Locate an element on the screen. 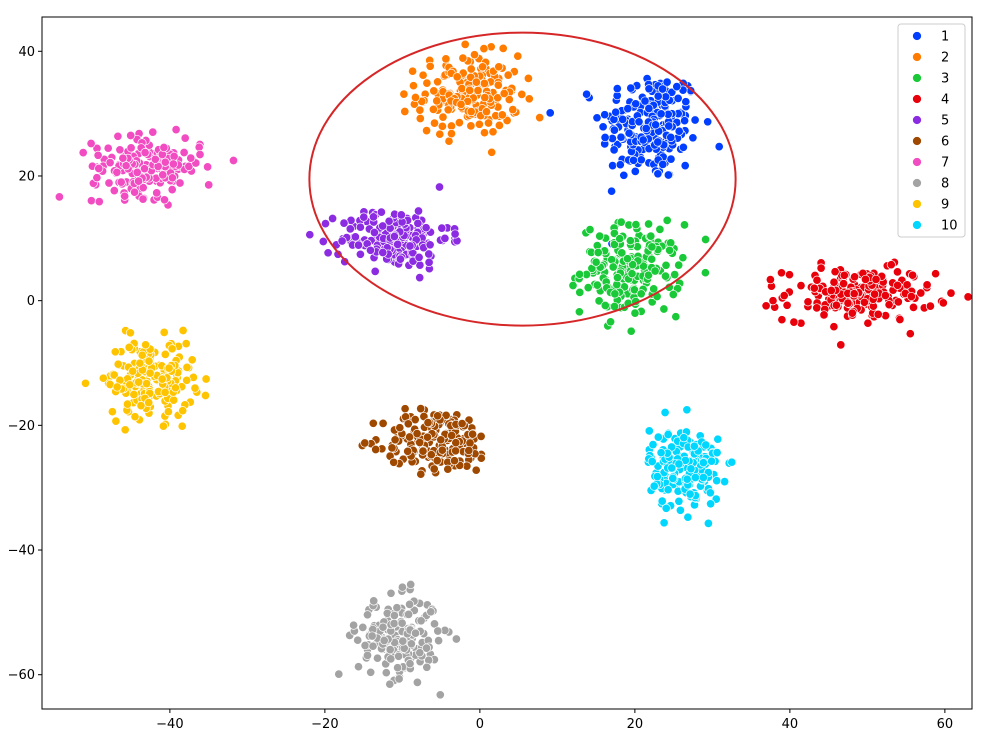  legend-label: 10 is located at coordinates (949, 226).